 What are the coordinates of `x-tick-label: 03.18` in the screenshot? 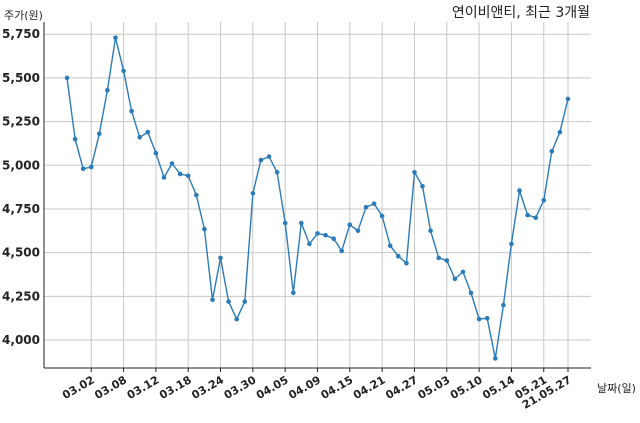 It's located at (175, 387).